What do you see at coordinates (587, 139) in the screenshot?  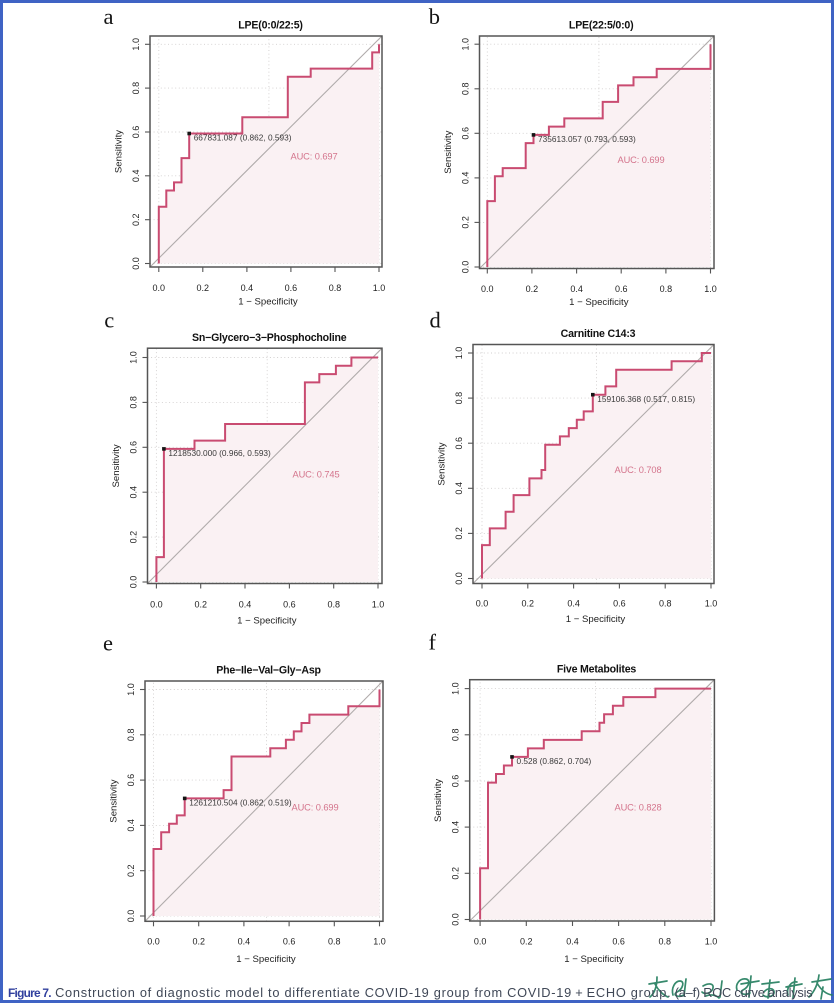 I see `svg-text: 735613.057 (0.793, 0.593)` at bounding box center [587, 139].